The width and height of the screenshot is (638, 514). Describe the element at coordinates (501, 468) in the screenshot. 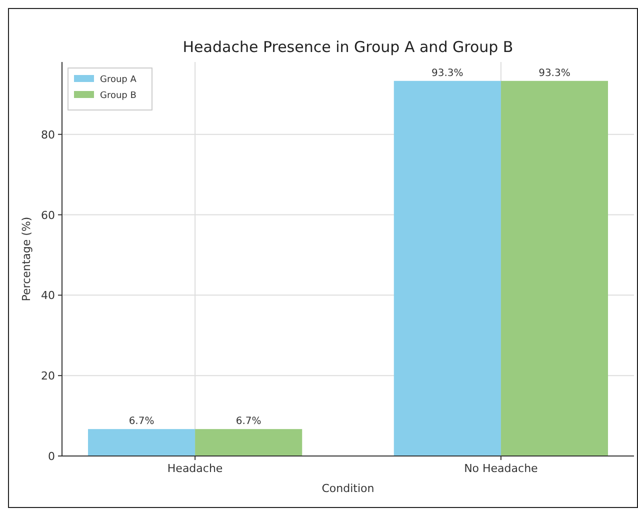

I see `x-tick-label: No Headache` at that location.